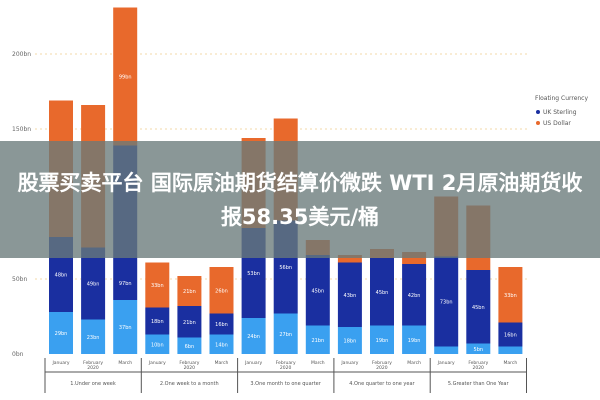 The height and width of the screenshot is (400, 600). Describe the element at coordinates (285, 268) in the screenshot. I see `data-label: 56bn` at that location.